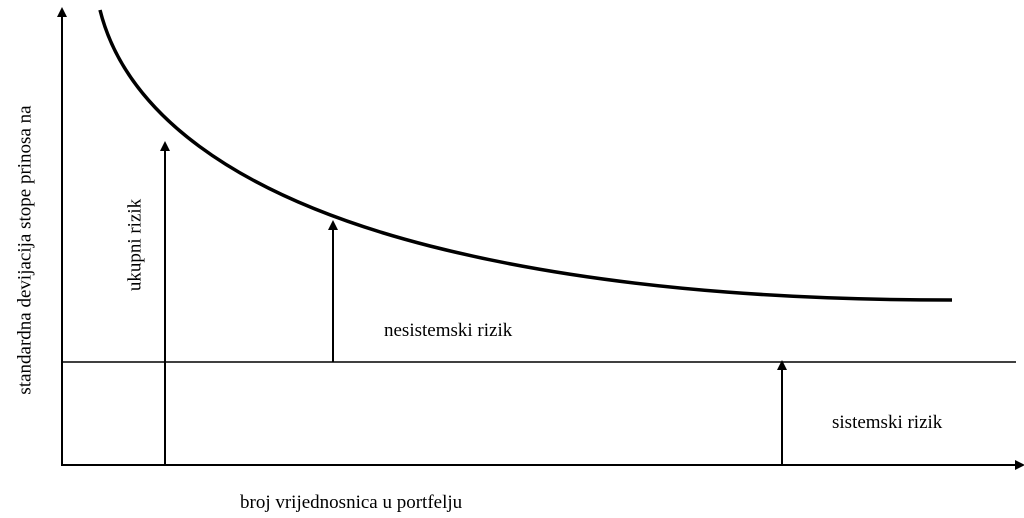  What do you see at coordinates (24, 250) in the screenshot?
I see `y-axis-label: standardna devijacija stope prinosa na` at bounding box center [24, 250].